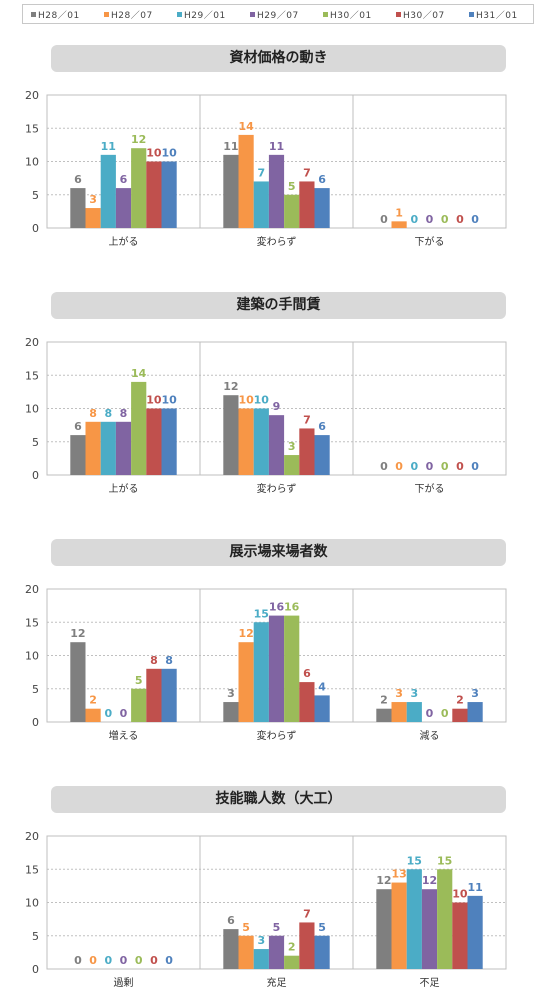  Describe the element at coordinates (139, 373) in the screenshot. I see `data-label: 14` at that location.